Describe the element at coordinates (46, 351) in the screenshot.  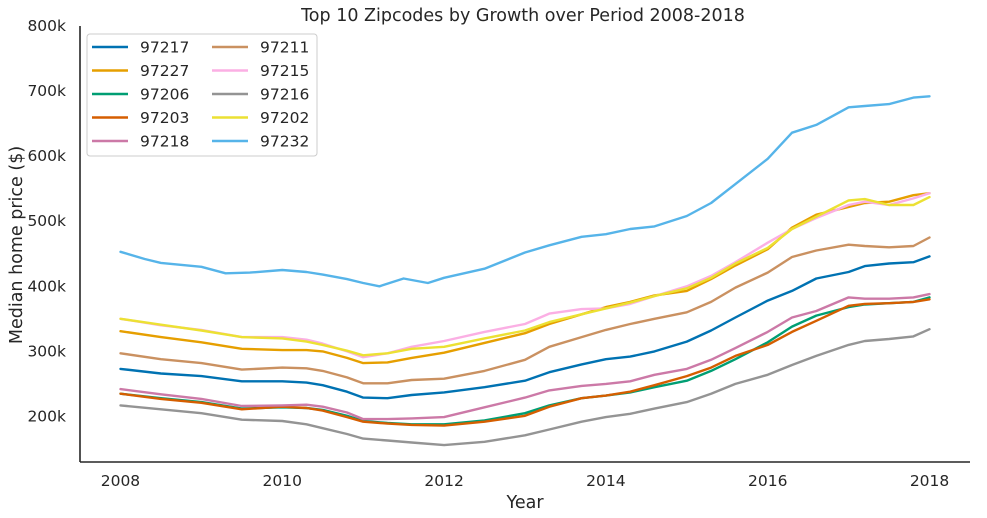
I see `y-tick-label: 300k` at that location.